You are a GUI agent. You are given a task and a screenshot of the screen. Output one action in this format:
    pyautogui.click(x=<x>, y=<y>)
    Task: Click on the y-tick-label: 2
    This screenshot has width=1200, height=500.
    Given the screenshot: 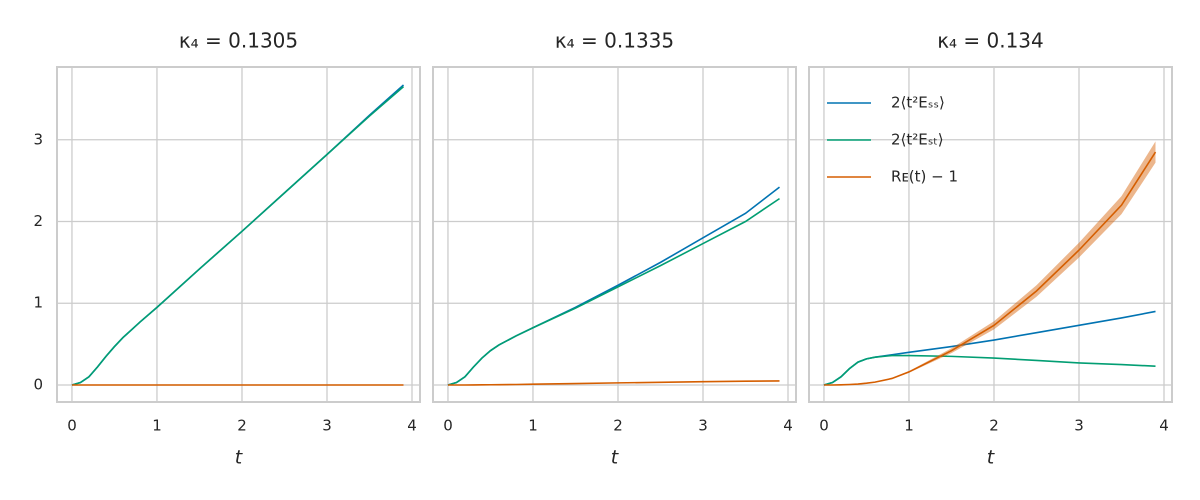 What is the action you would take?
    pyautogui.click(x=38, y=221)
    